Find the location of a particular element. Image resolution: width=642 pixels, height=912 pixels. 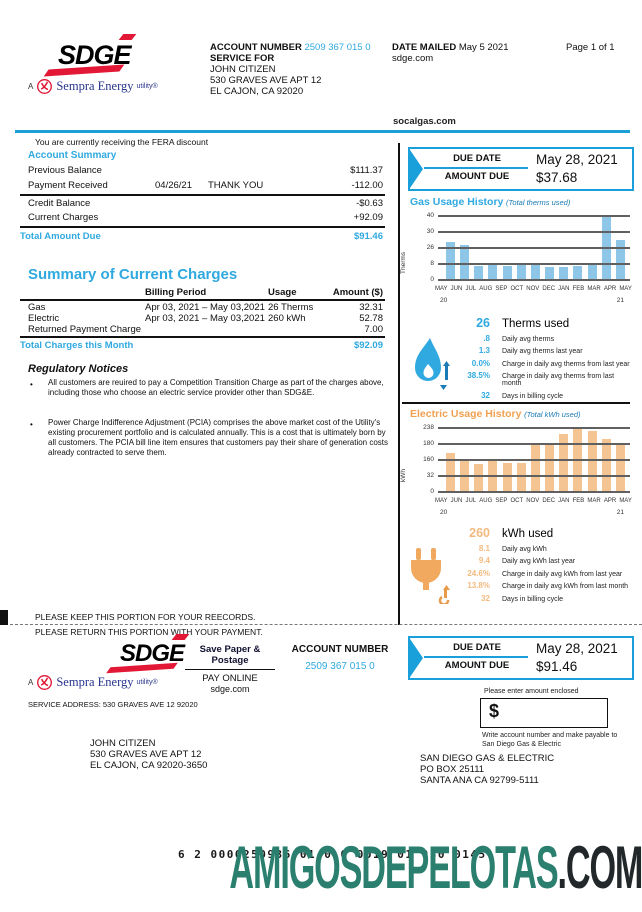

y-tick-label: 160 is located at coordinates (428, 459).